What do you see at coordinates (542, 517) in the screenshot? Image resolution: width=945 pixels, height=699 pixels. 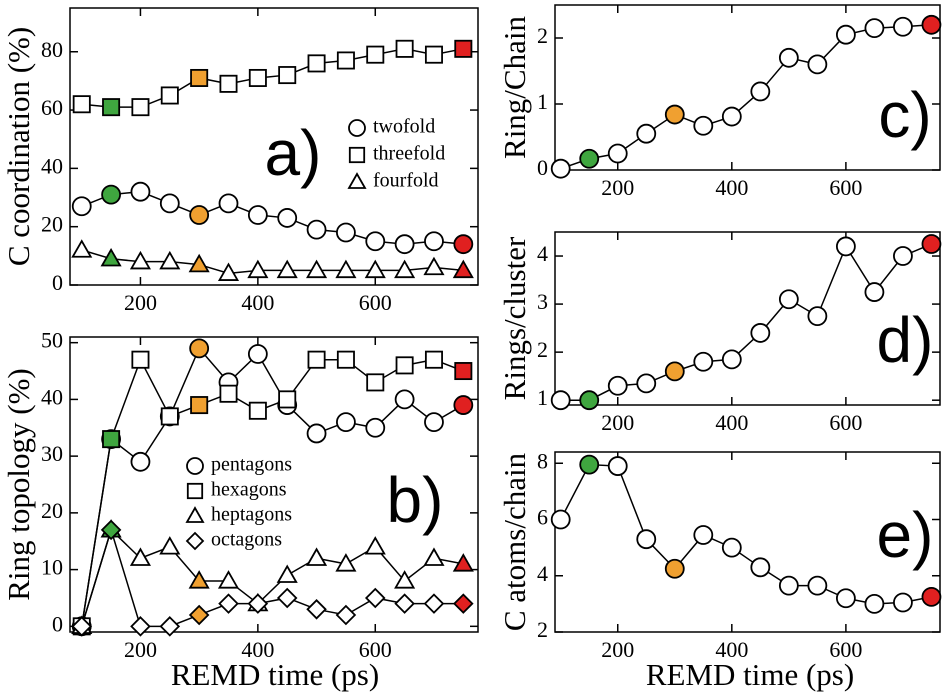 I see `y-tick-label: 6` at bounding box center [542, 517].